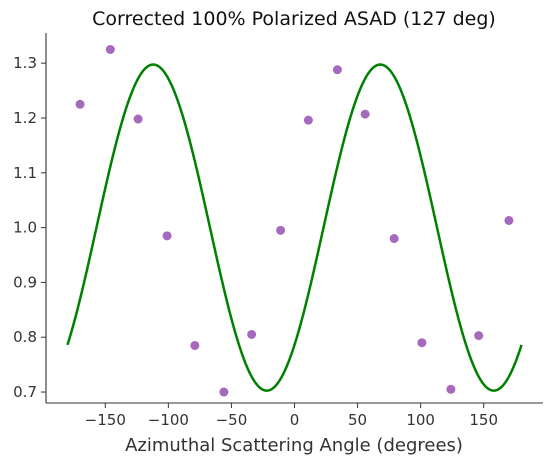 This screenshot has height=469, width=552. What do you see at coordinates (168, 420) in the screenshot?
I see `x-tick-label: −100` at bounding box center [168, 420].